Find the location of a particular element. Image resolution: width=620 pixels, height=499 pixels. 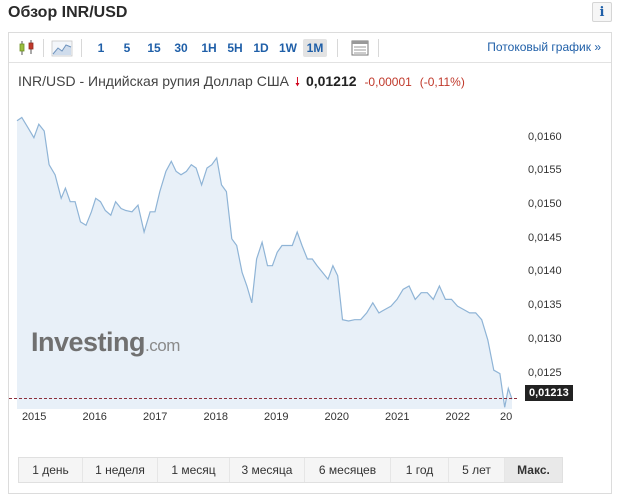

interval-1m: 1M is located at coordinates (315, 48).